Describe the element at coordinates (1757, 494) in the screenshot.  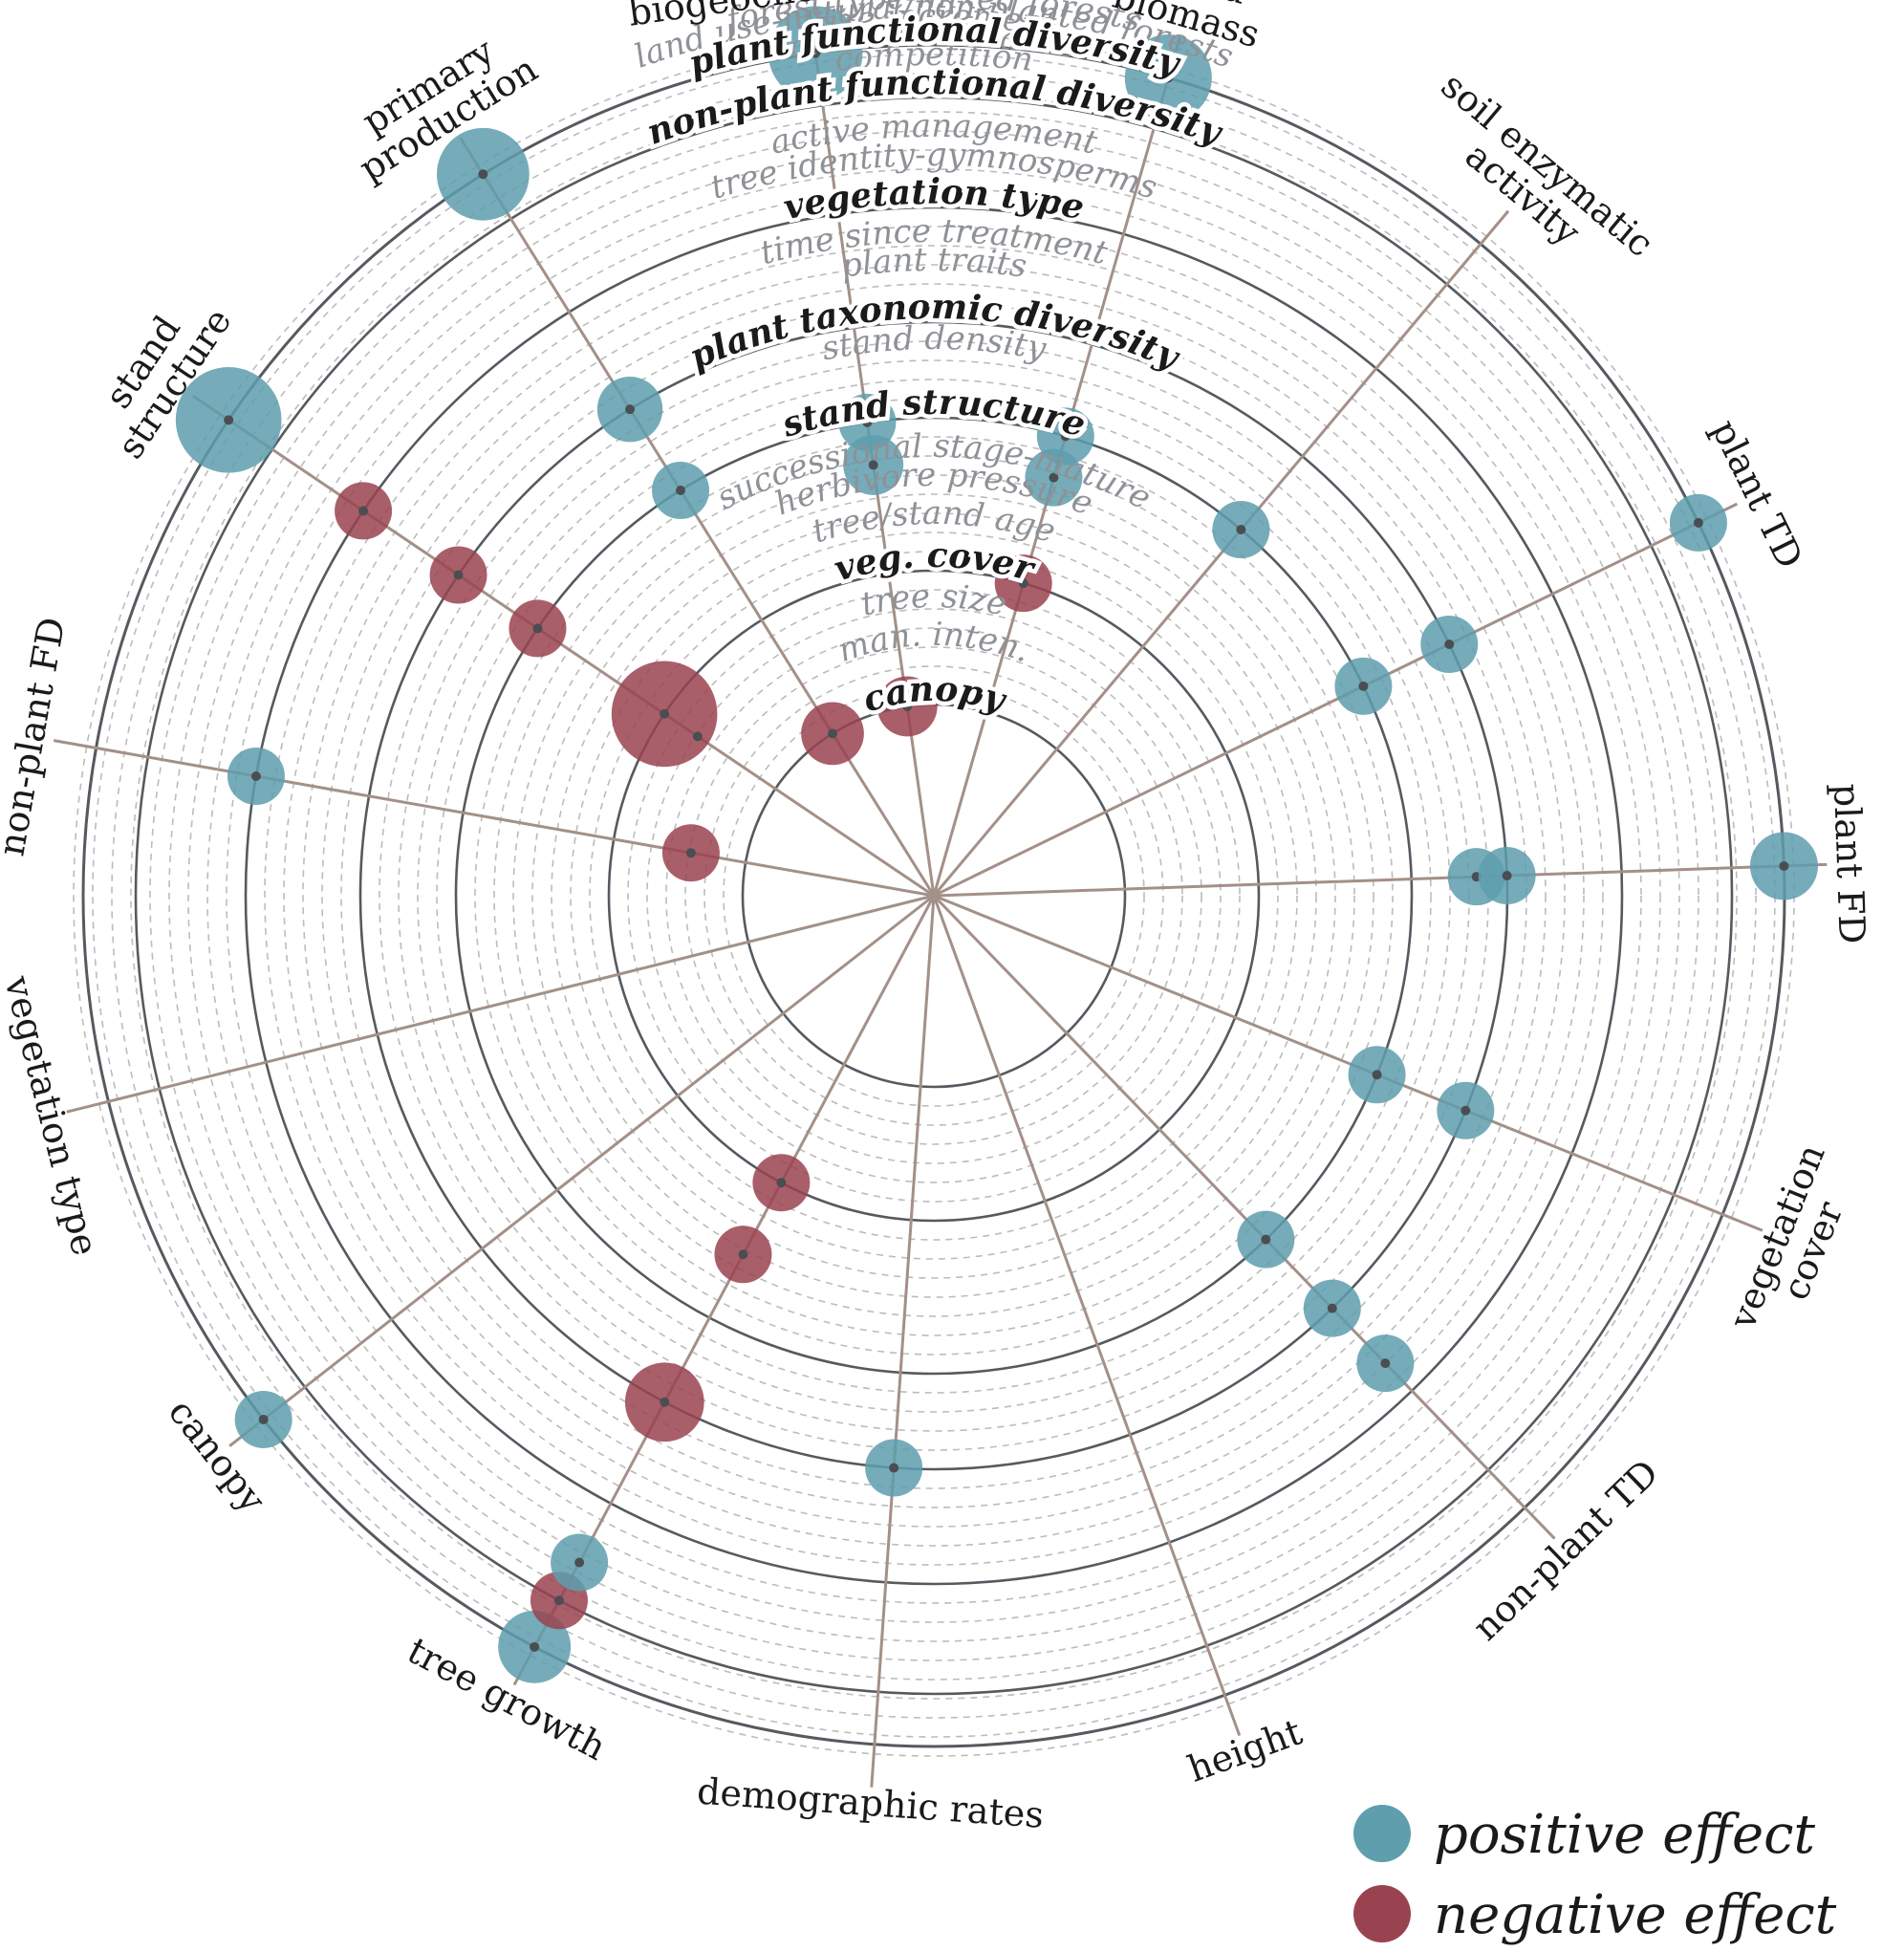
I see `outcome-label: plant TD` at that location.